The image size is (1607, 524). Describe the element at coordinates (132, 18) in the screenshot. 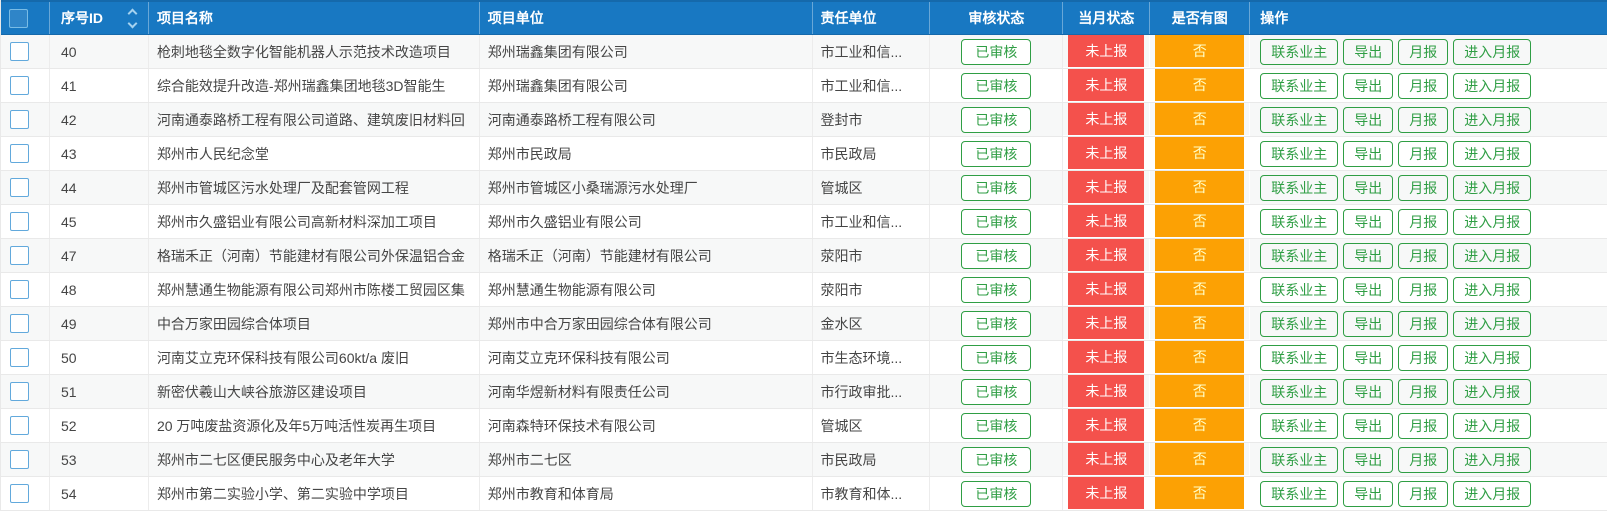

I see `sort-icon` at that location.